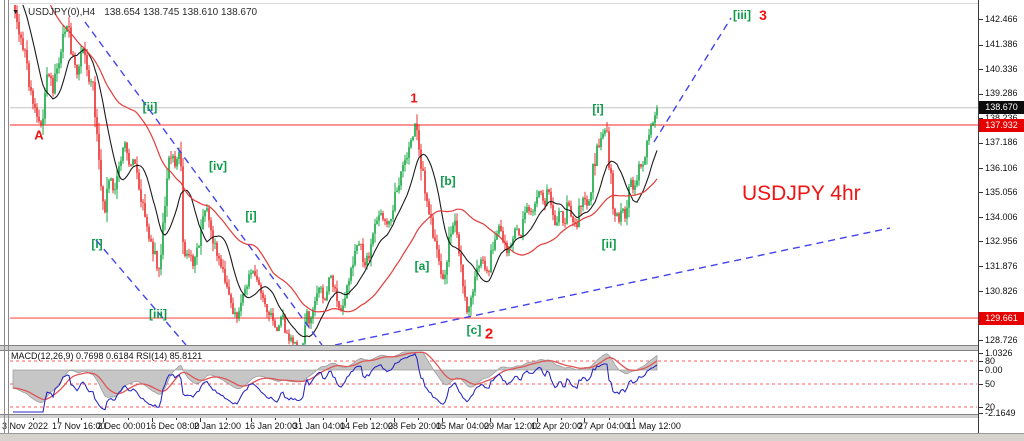 The height and width of the screenshot is (441, 1024). What do you see at coordinates (998, 168) in the screenshot?
I see `price-tick-label: 136.106` at bounding box center [998, 168].